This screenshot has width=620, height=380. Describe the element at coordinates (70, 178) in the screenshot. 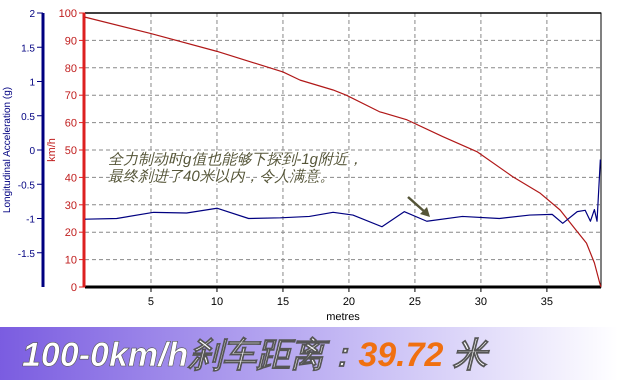

I see `y-tick-label: 40` at that location.